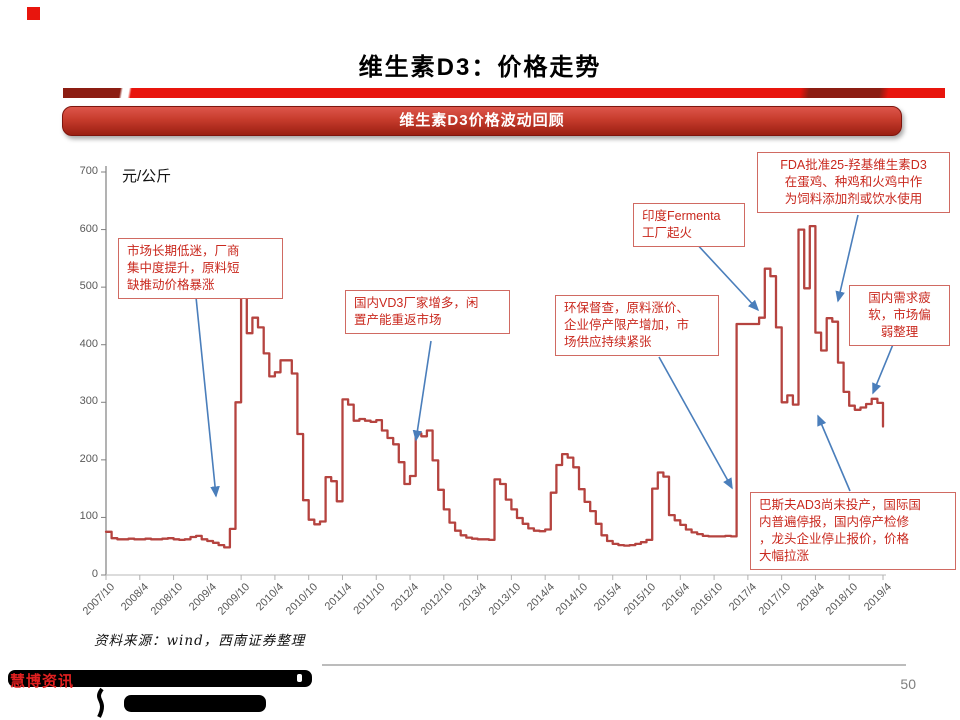  What do you see at coordinates (88, 228) in the screenshot?
I see `y-tick-label: 600` at bounding box center [88, 228].